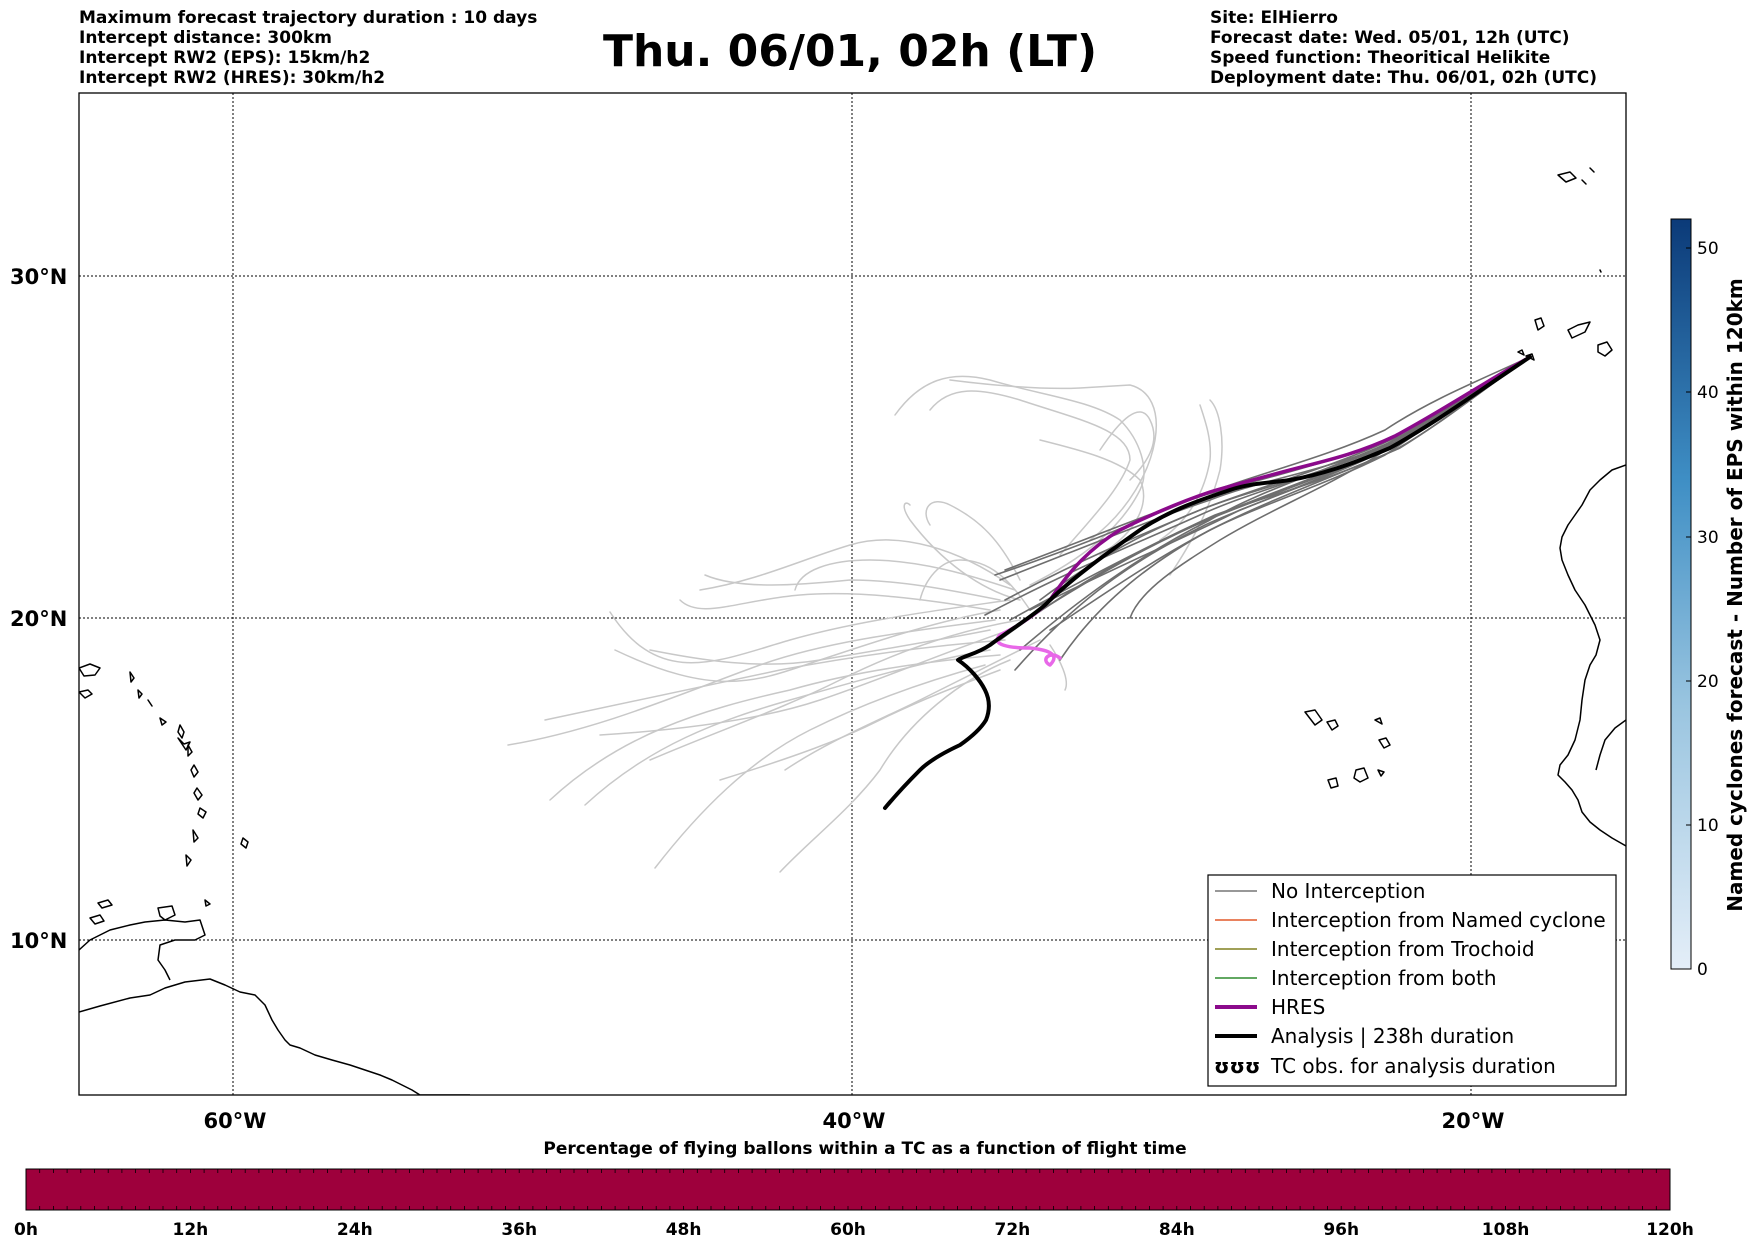 Image resolution: width=1752 pixels, height=1241 pixels. I want to click on lat-label-10n: 10°N, so click(38, 941).